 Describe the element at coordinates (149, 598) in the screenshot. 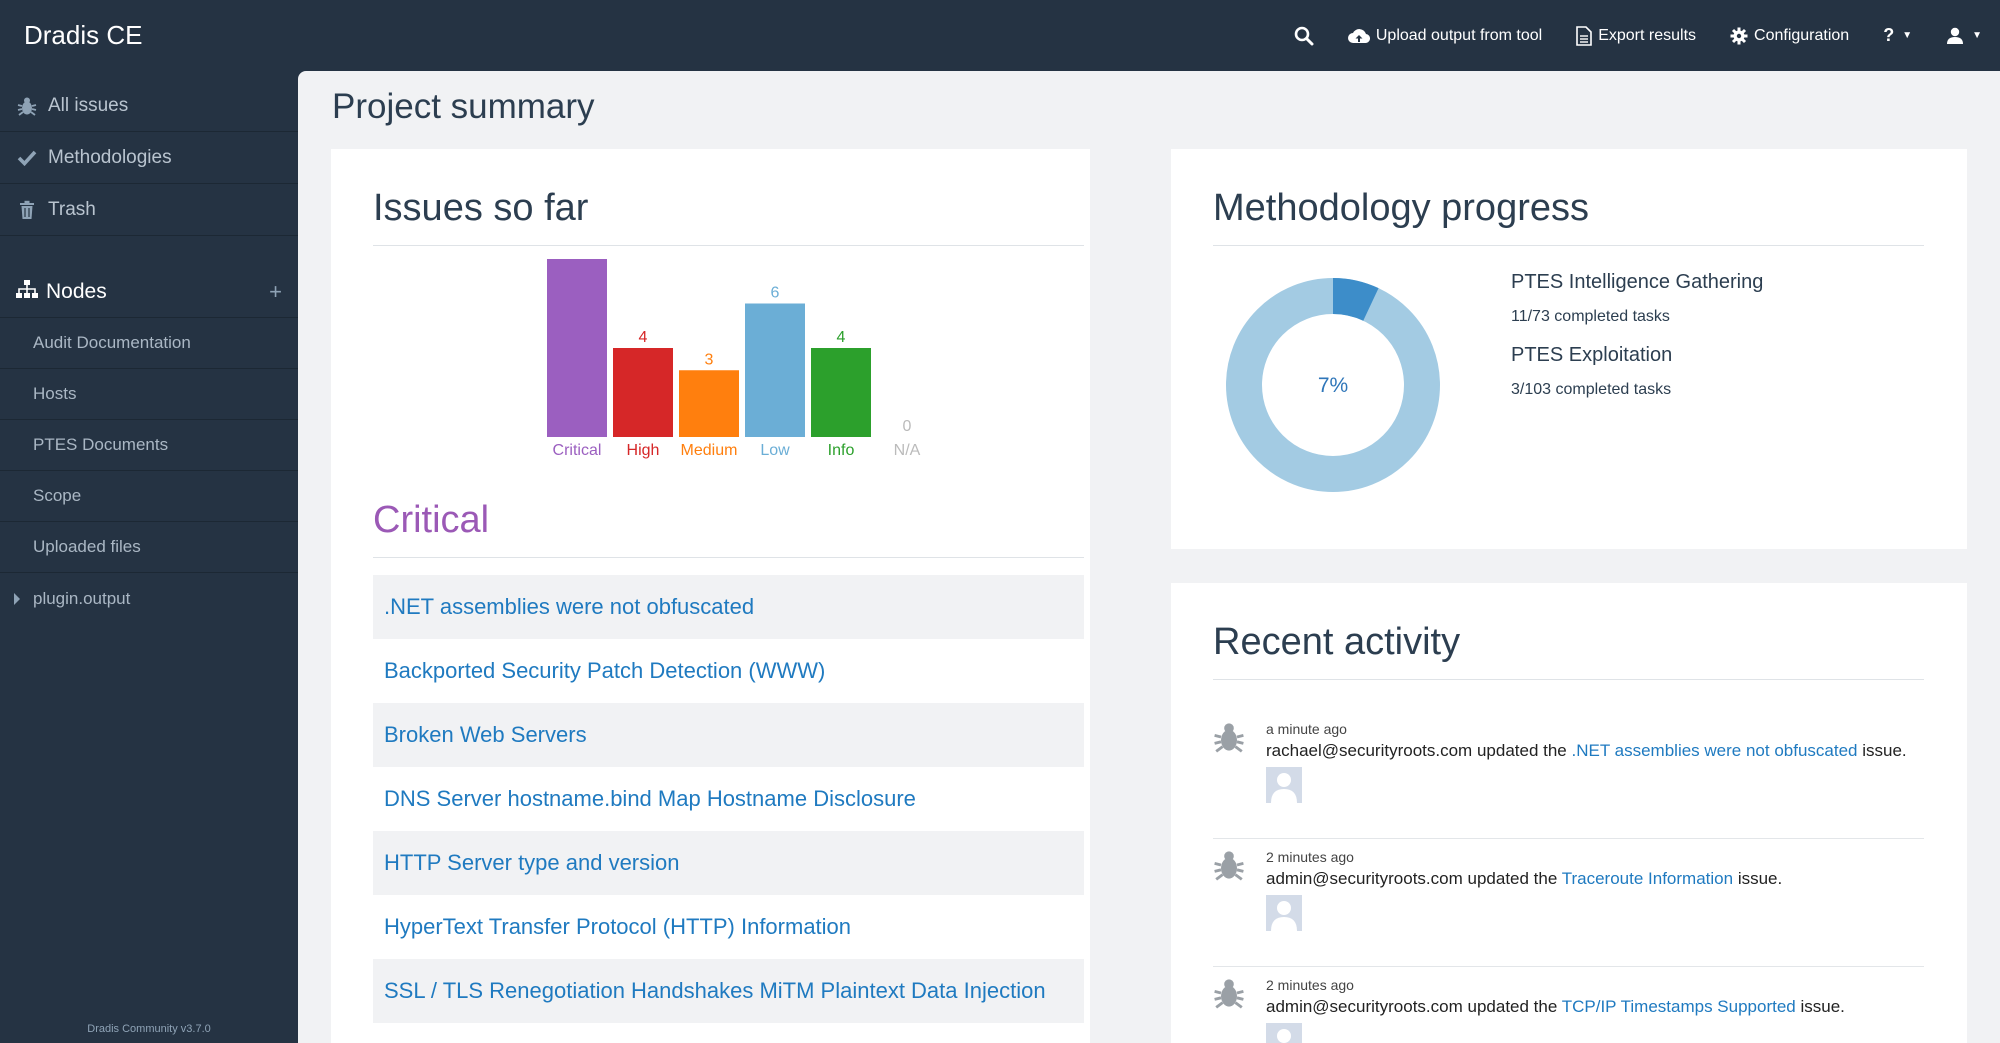

I see `sidebar-node-plugin-output: plugin.output` at that location.